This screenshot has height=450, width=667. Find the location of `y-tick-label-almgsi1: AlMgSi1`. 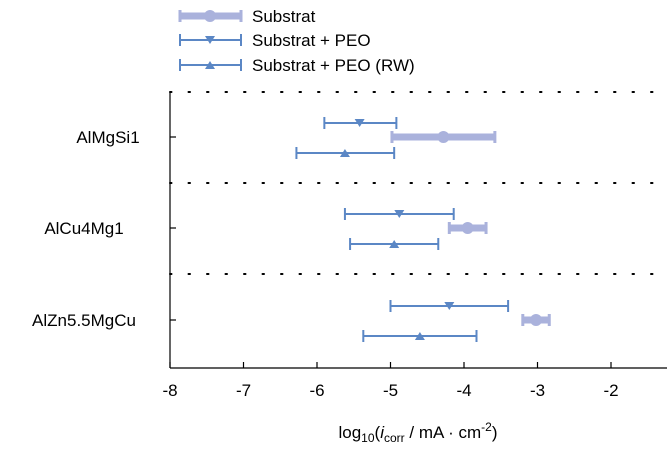

y-tick-label-almgsi1: AlMgSi1 is located at coordinates (107, 137).